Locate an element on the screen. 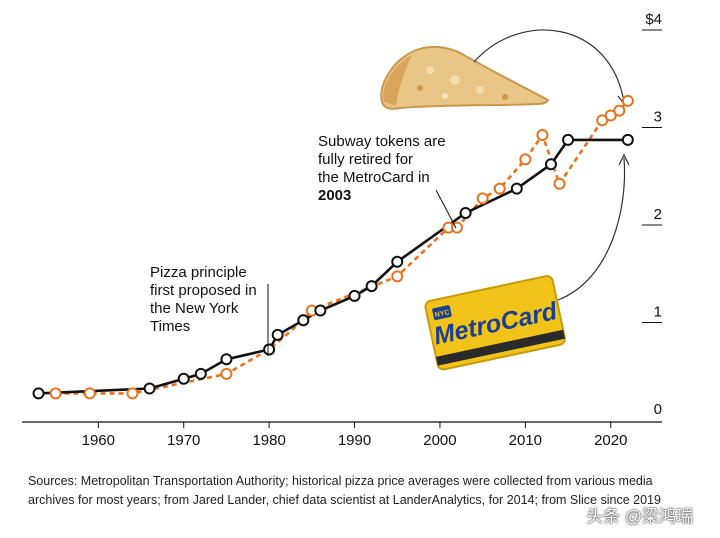 The width and height of the screenshot is (720, 538). pizza-slice-image is located at coordinates (465, 78).